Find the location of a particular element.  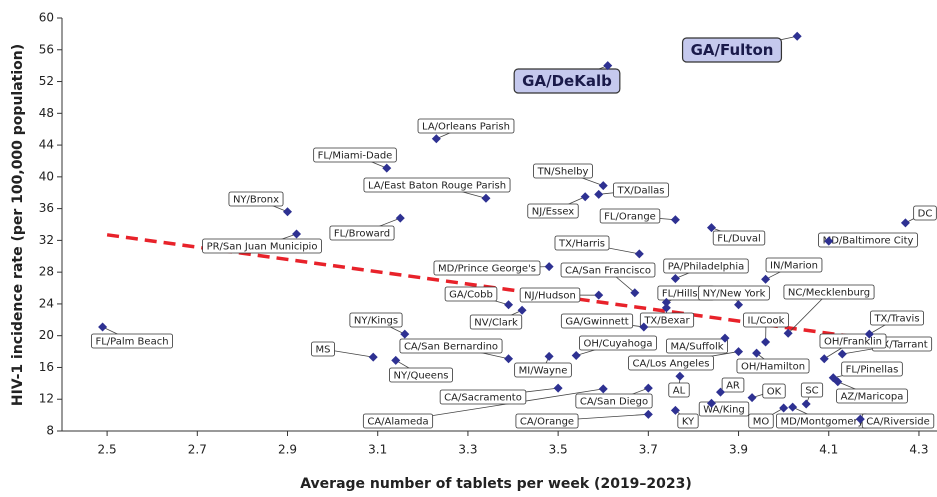

point-label: FL/Pinellas is located at coordinates (872, 370).